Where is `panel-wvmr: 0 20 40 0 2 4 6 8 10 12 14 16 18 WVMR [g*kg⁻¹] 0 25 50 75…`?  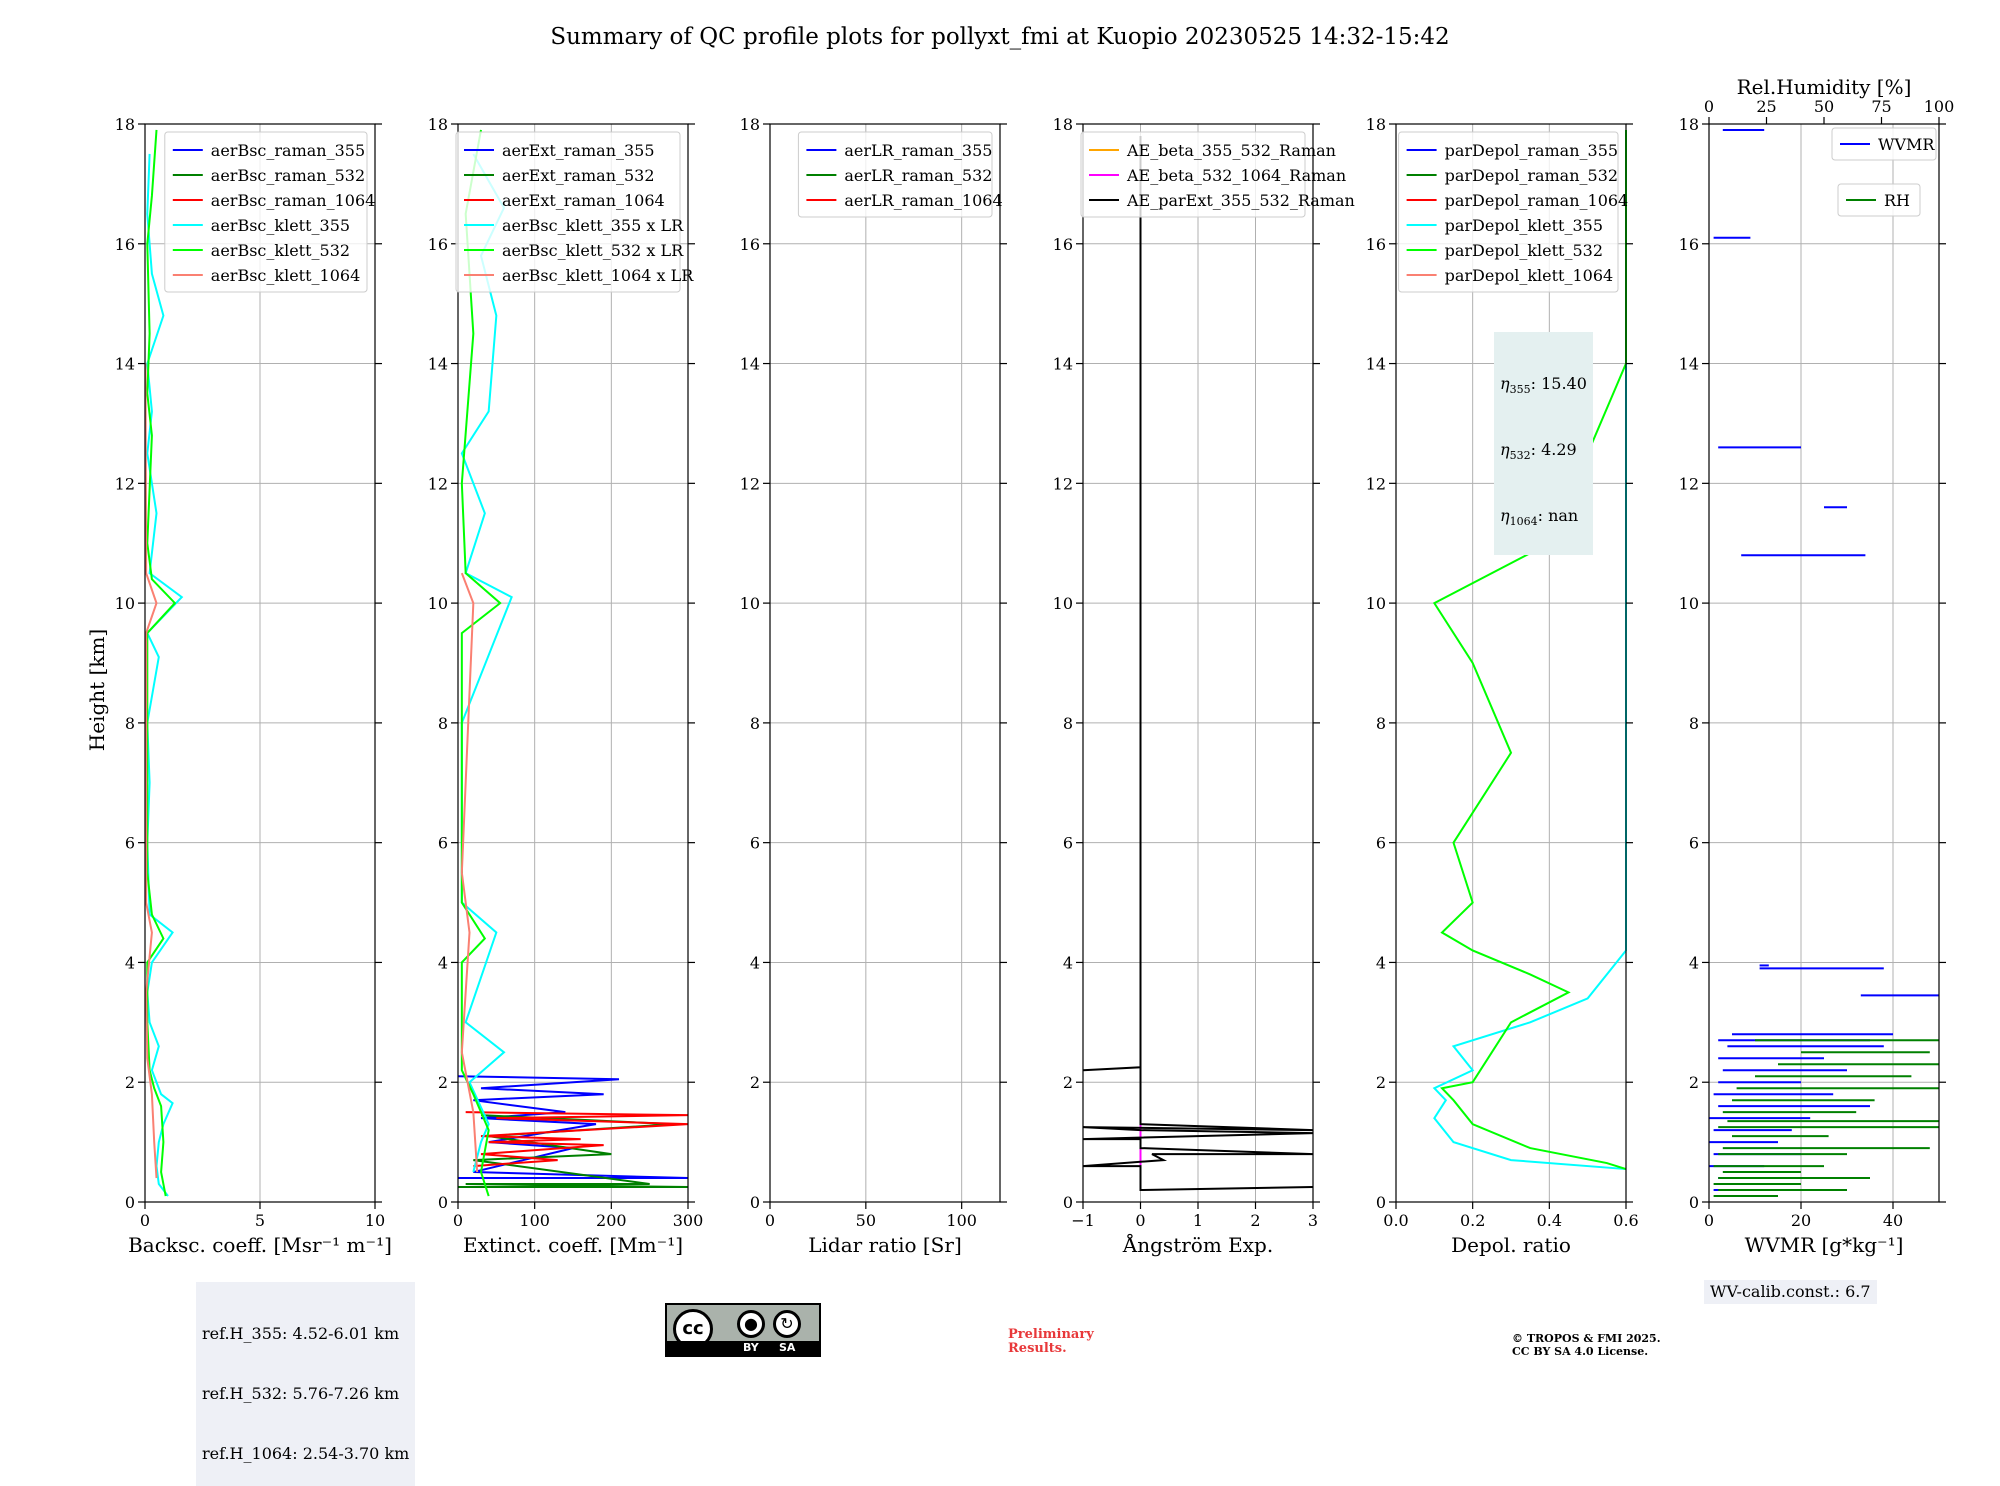 panel-wvmr: 0 20 40 0 2 4 6 8 10 12 14 16 18 WVMR [g*kg⁻¹] 0 25 50 75… is located at coordinates (1817, 666).